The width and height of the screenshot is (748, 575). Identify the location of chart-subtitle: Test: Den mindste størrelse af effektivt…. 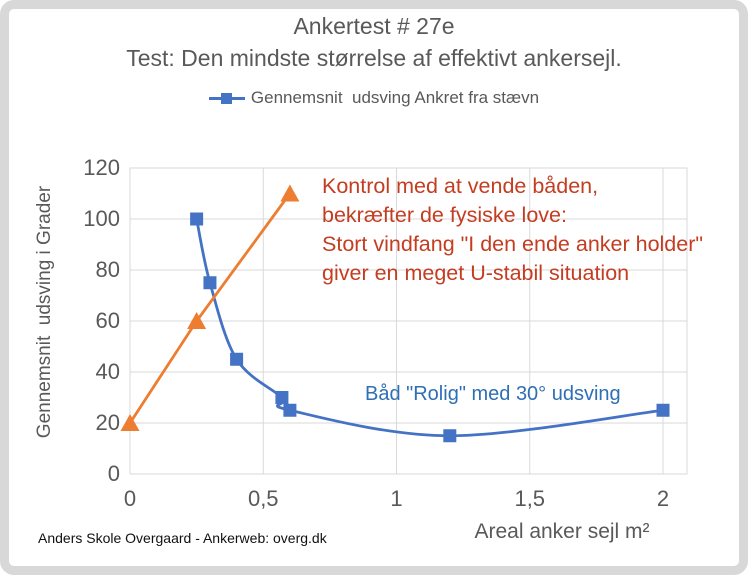
(374, 58).